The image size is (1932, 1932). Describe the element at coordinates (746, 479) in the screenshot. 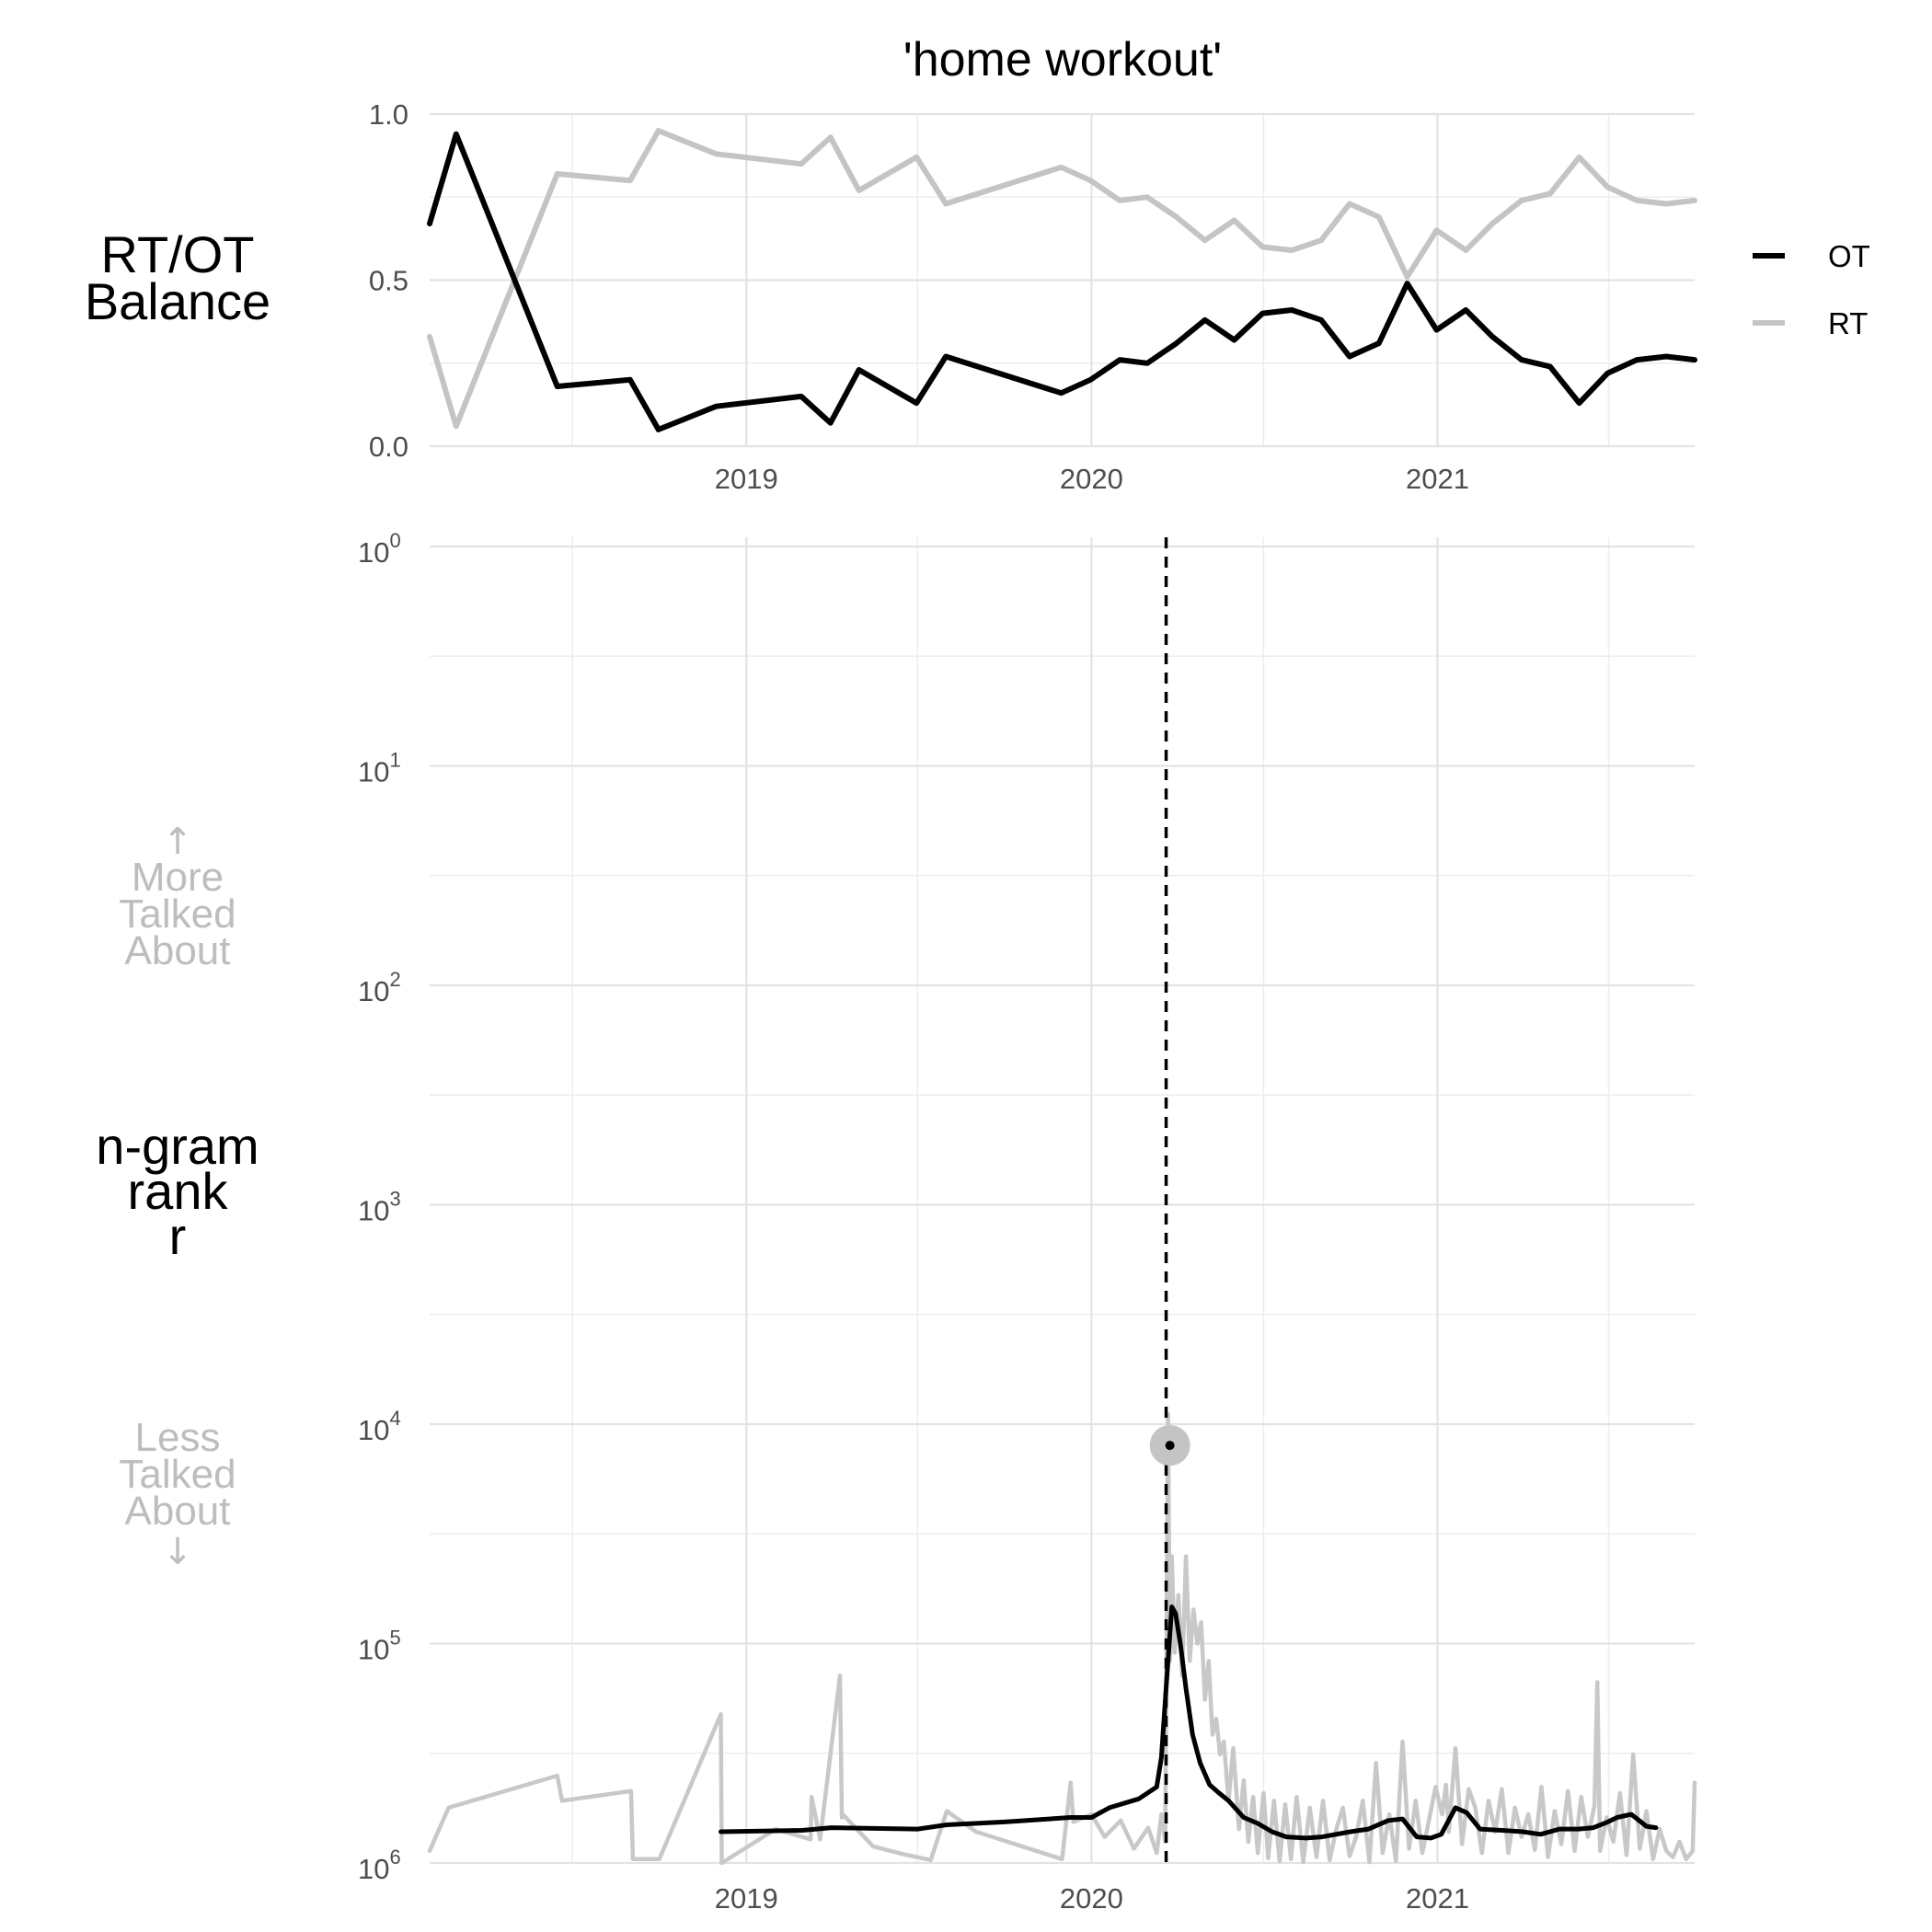

I see `balance-x-tick-label: 2019` at that location.